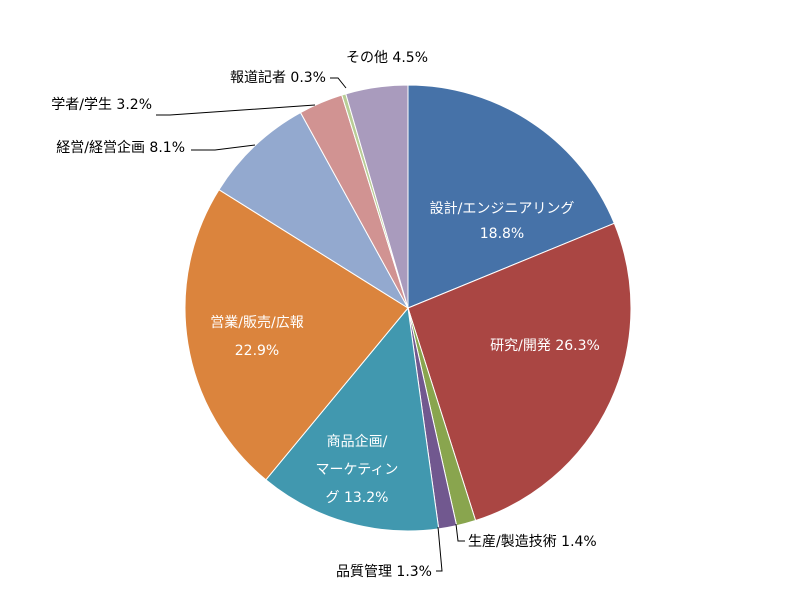 The height and width of the screenshot is (612, 800). I want to click on slice-label-1: 研究/開発 26.3%, so click(545, 346).